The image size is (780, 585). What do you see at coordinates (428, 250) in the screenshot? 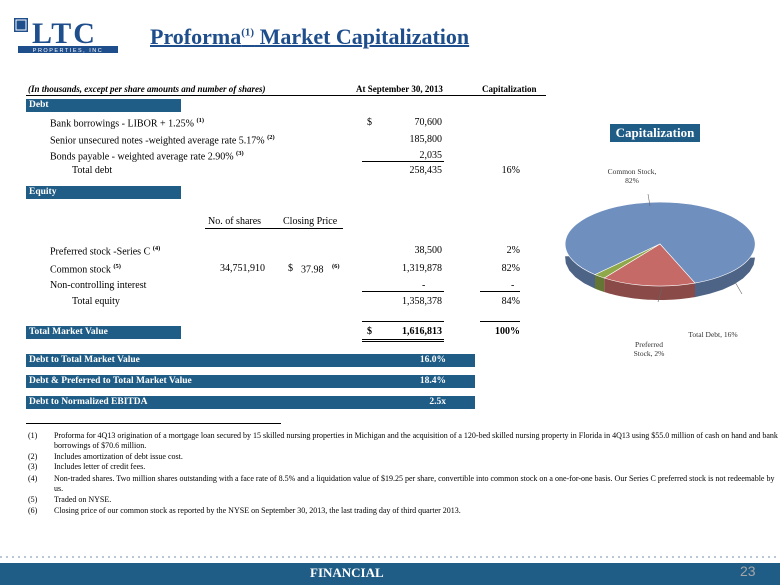
I see `row-value: 38,500` at bounding box center [428, 250].